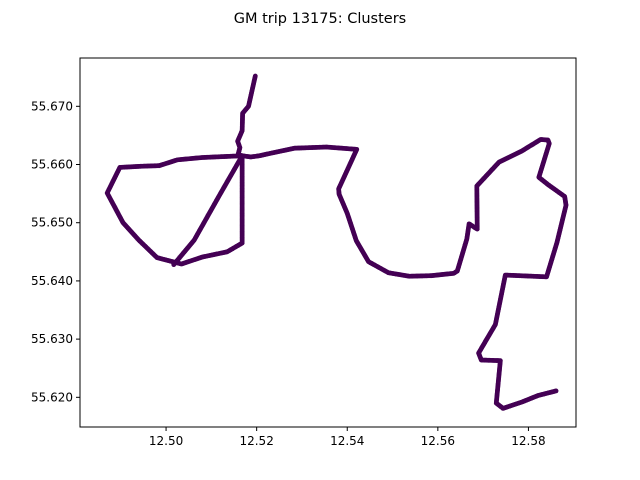  I want to click on y-tick-label: 55.660, so click(52, 165).